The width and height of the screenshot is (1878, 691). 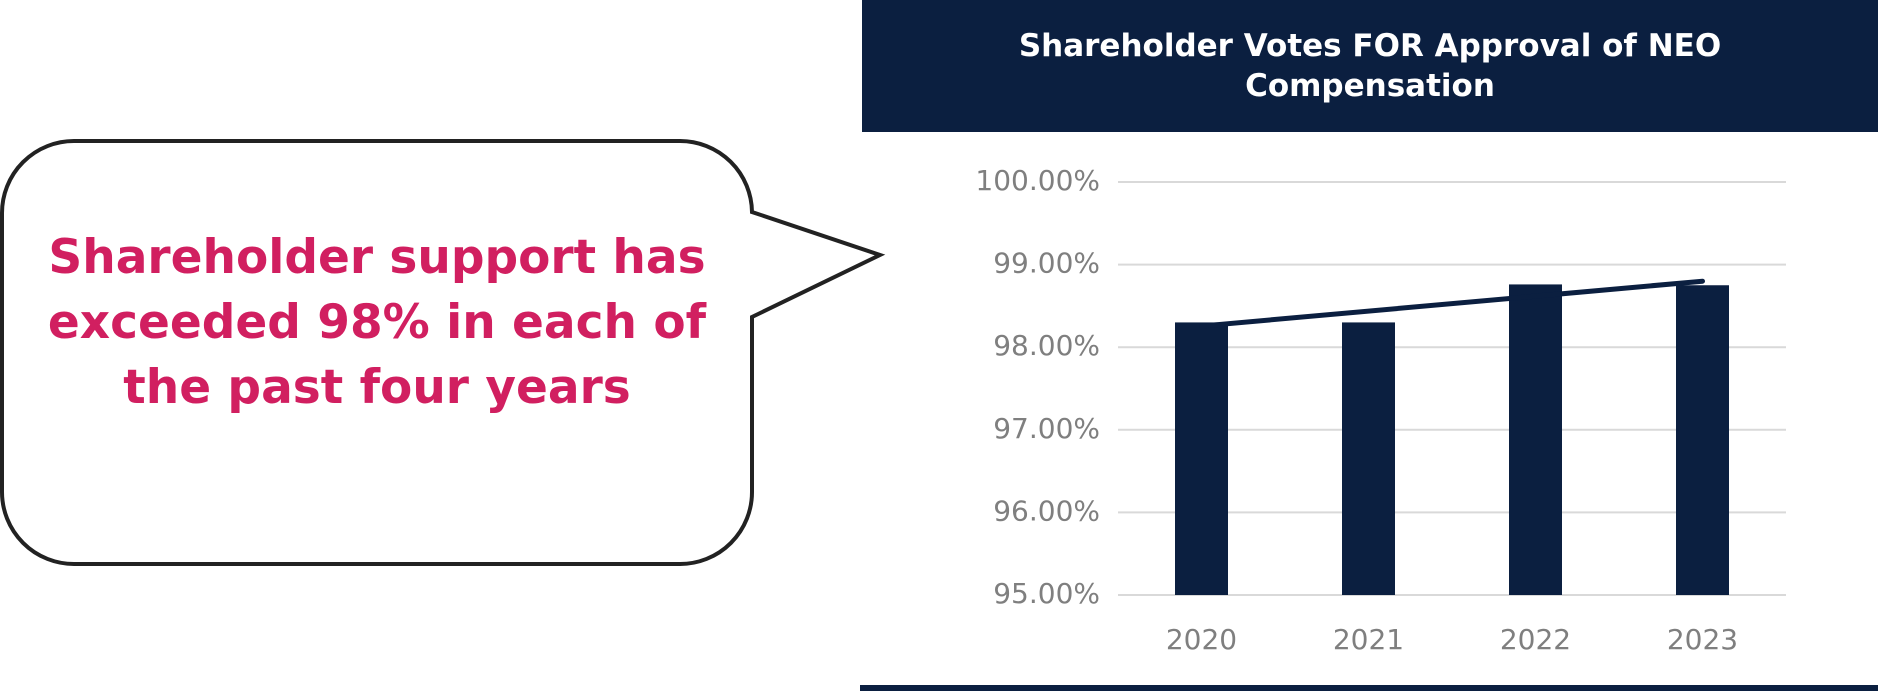 I want to click on x-tick-label: 2022, so click(x=1535, y=639).